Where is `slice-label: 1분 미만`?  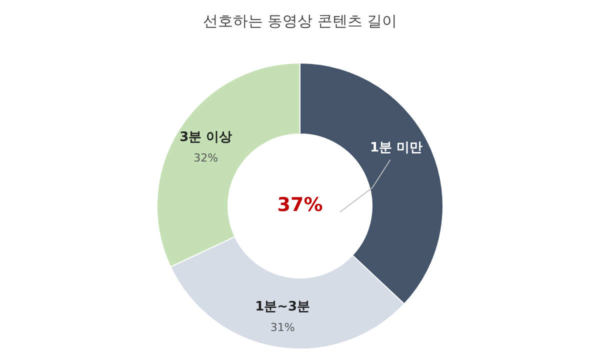
slice-label: 1분 미만 is located at coordinates (396, 148).